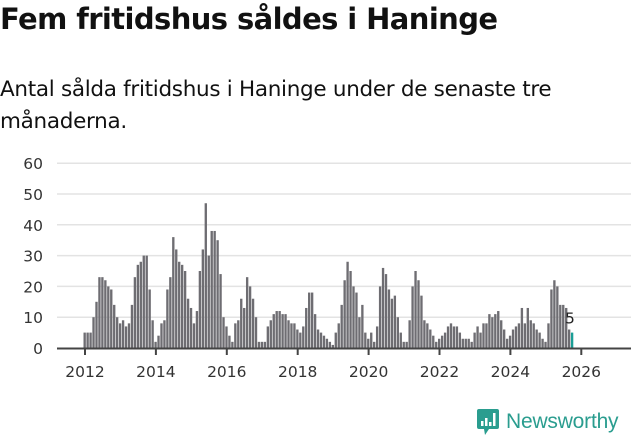 This screenshot has height=439, width=631. What do you see at coordinates (249, 19) in the screenshot?
I see `chart-title: Fem fritidshus såldes i Haninge` at bounding box center [249, 19].